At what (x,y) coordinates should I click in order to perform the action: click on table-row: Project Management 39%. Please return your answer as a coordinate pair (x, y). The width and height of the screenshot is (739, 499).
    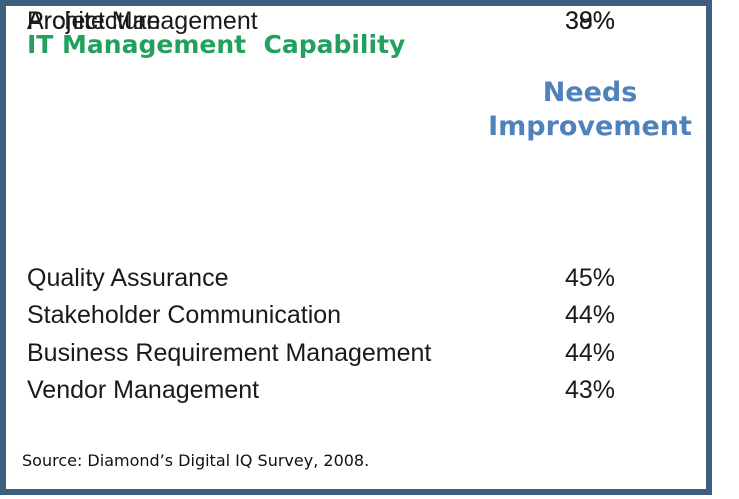
    Looking at the image, I should click on (356, 24).